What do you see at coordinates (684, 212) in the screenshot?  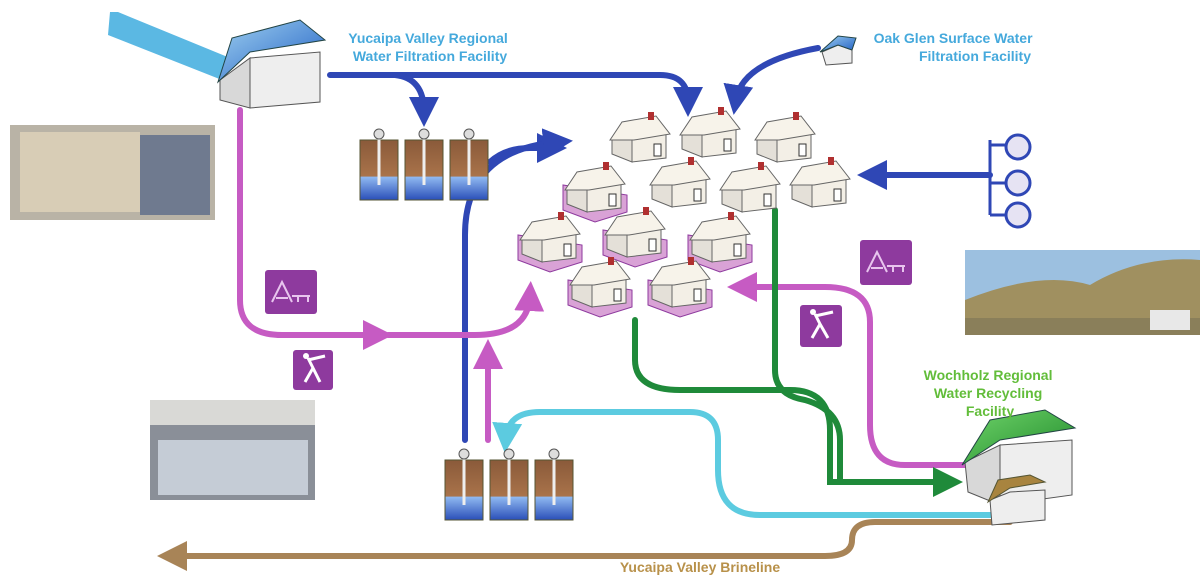 I see `houses` at bounding box center [684, 212].